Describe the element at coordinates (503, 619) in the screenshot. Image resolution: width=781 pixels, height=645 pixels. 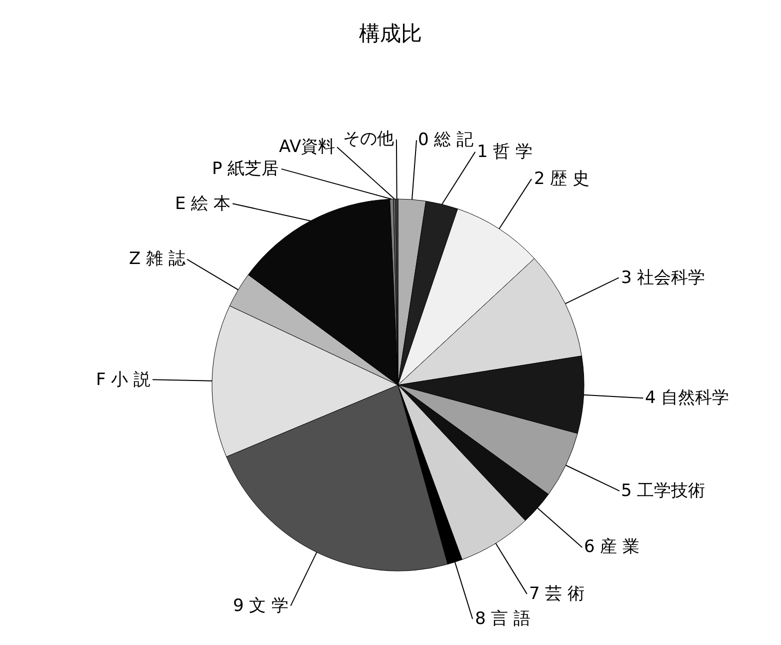
I see `slice-label: 8 言 語` at that location.